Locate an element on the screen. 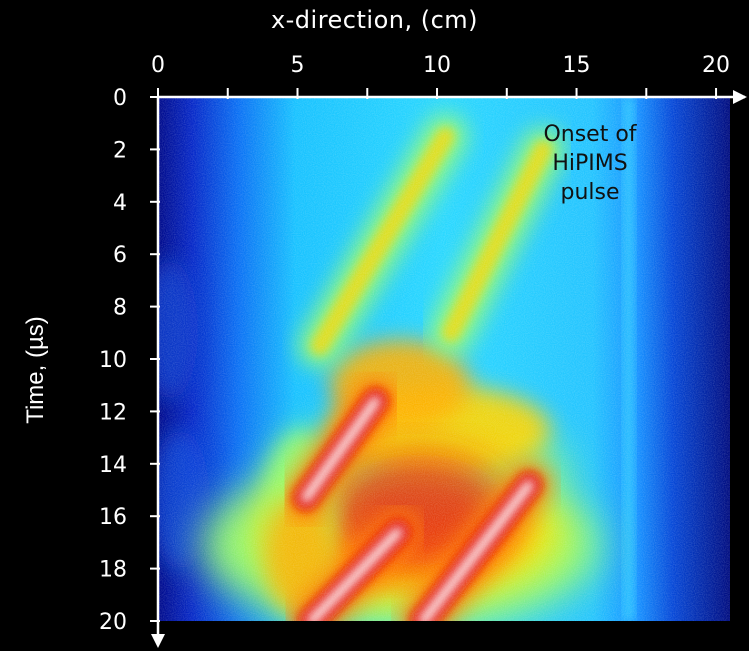 This screenshot has height=651, width=749. y-tick-label: 18 is located at coordinates (113, 570).